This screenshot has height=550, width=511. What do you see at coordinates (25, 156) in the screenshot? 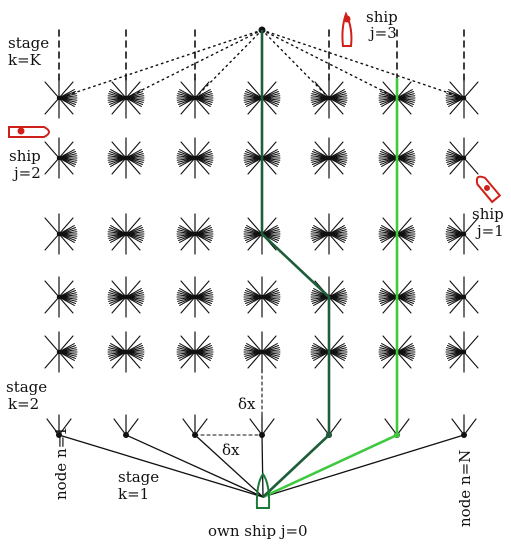
I see `ship-2-label: ship` at bounding box center [25, 156].